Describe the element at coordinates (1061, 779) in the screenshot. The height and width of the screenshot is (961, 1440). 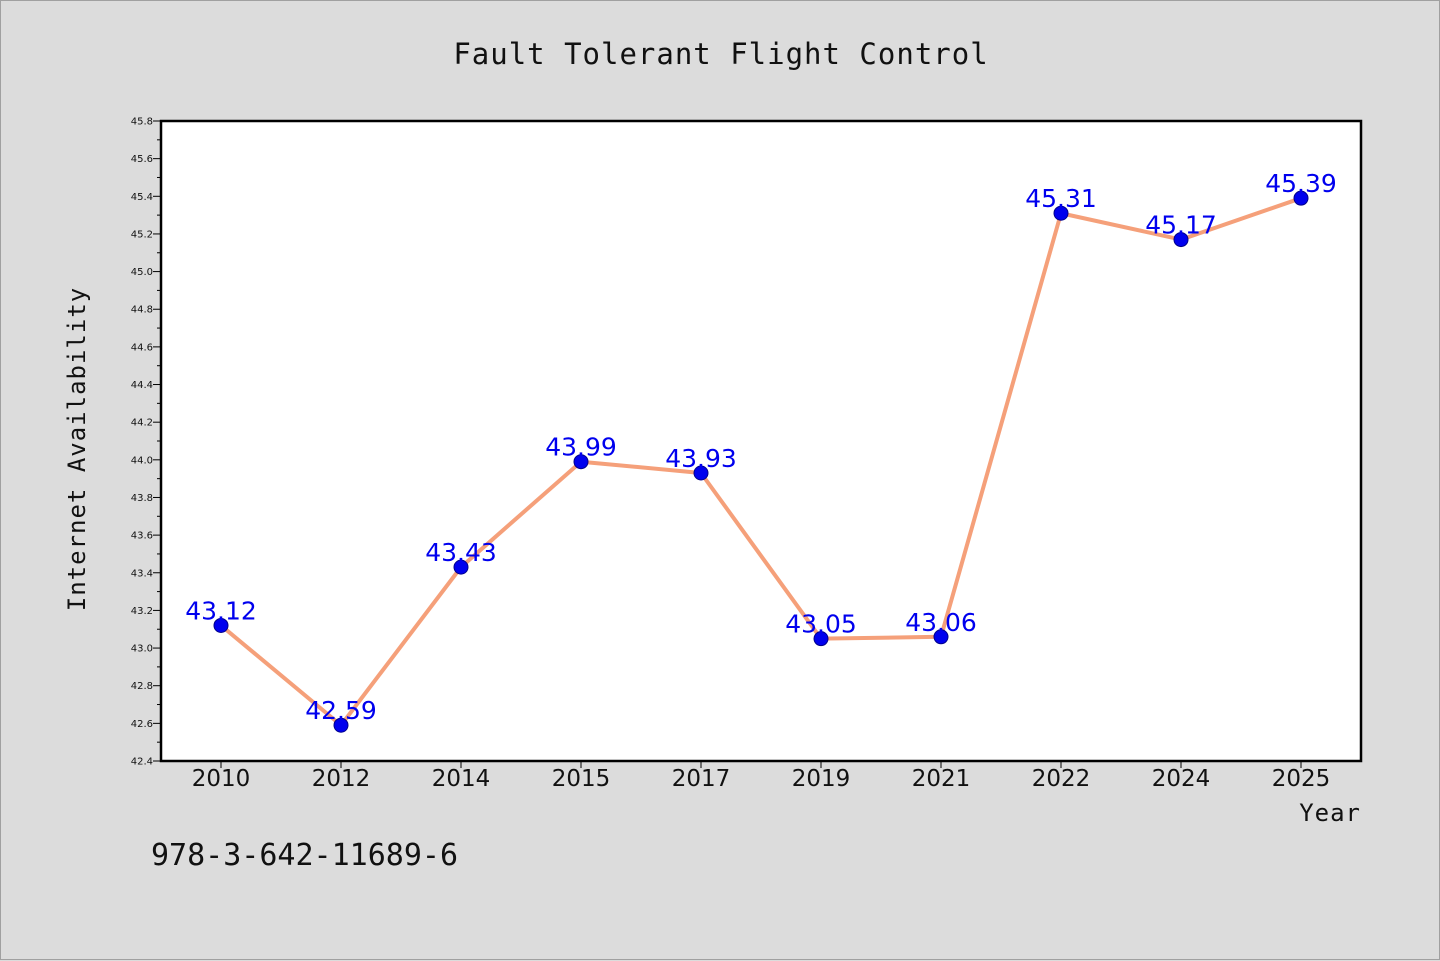
I see `x-tick-label: 2022` at that location.